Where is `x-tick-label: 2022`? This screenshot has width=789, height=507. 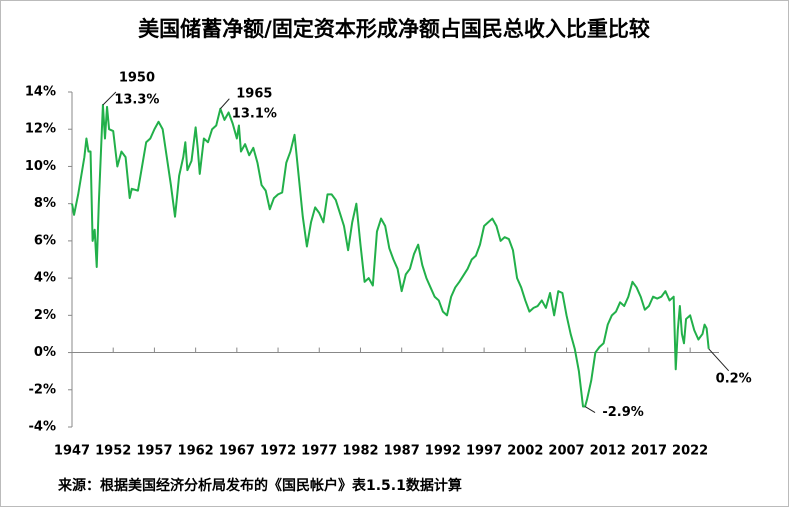
x-tick-label: 2022 is located at coordinates (690, 451).